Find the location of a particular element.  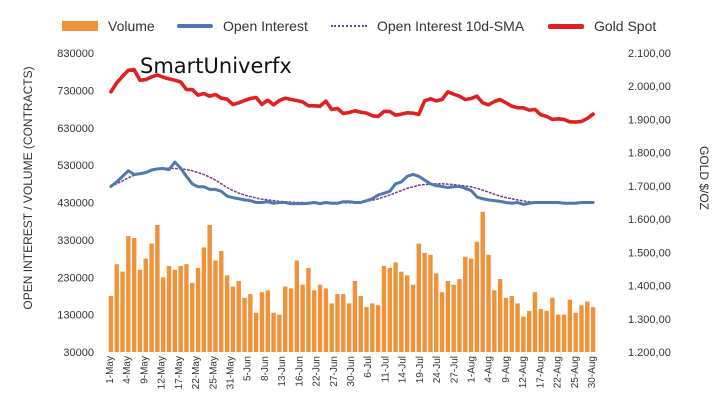

x-tick-label: 22-Jun is located at coordinates (317, 371).